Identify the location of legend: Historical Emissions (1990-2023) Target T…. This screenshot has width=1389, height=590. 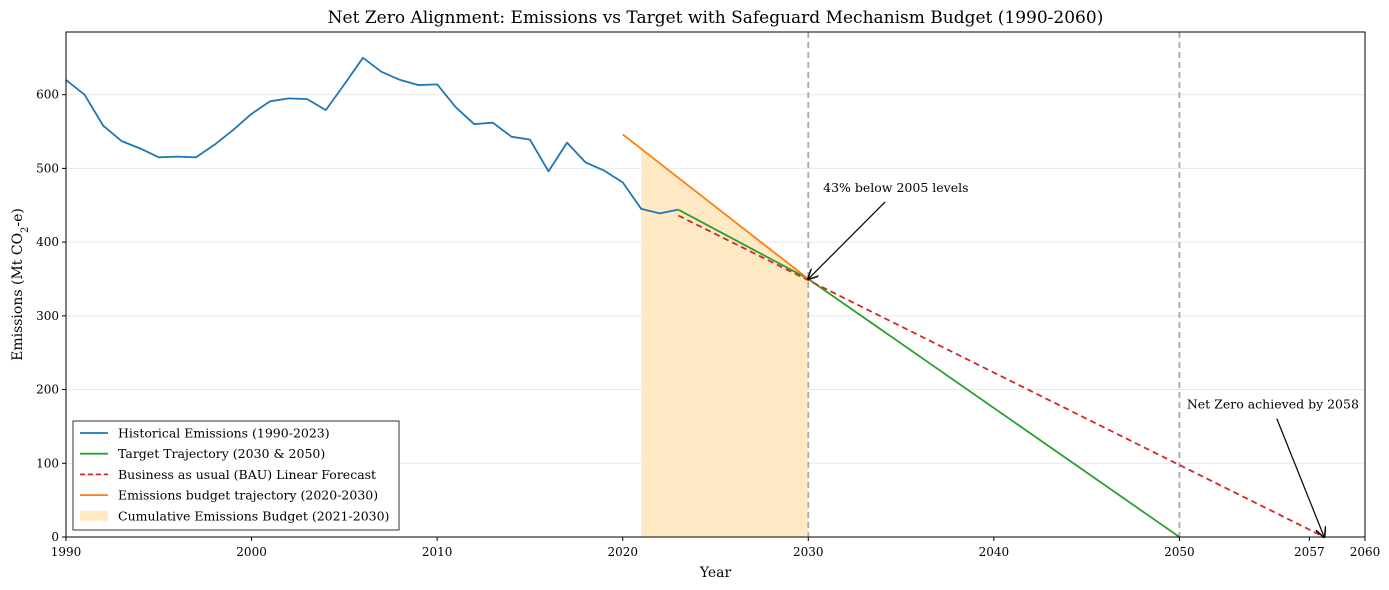
(236, 475).